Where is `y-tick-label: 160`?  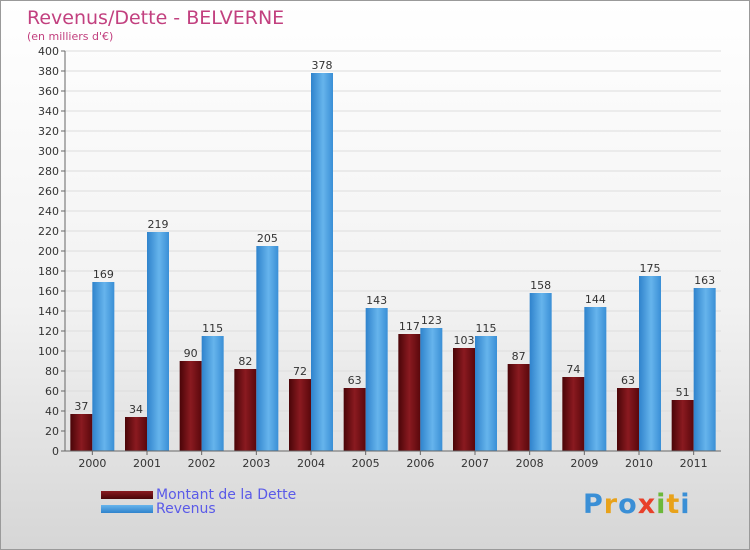
y-tick-label: 160 is located at coordinates (48, 291).